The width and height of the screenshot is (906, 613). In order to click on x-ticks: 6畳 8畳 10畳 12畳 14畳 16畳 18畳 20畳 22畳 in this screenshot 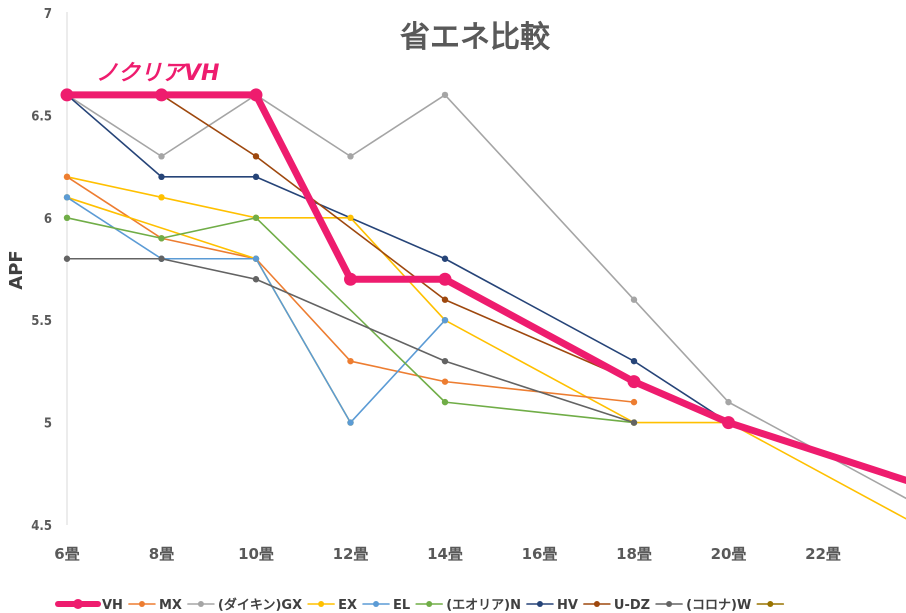, I will do `click(447, 554)`.